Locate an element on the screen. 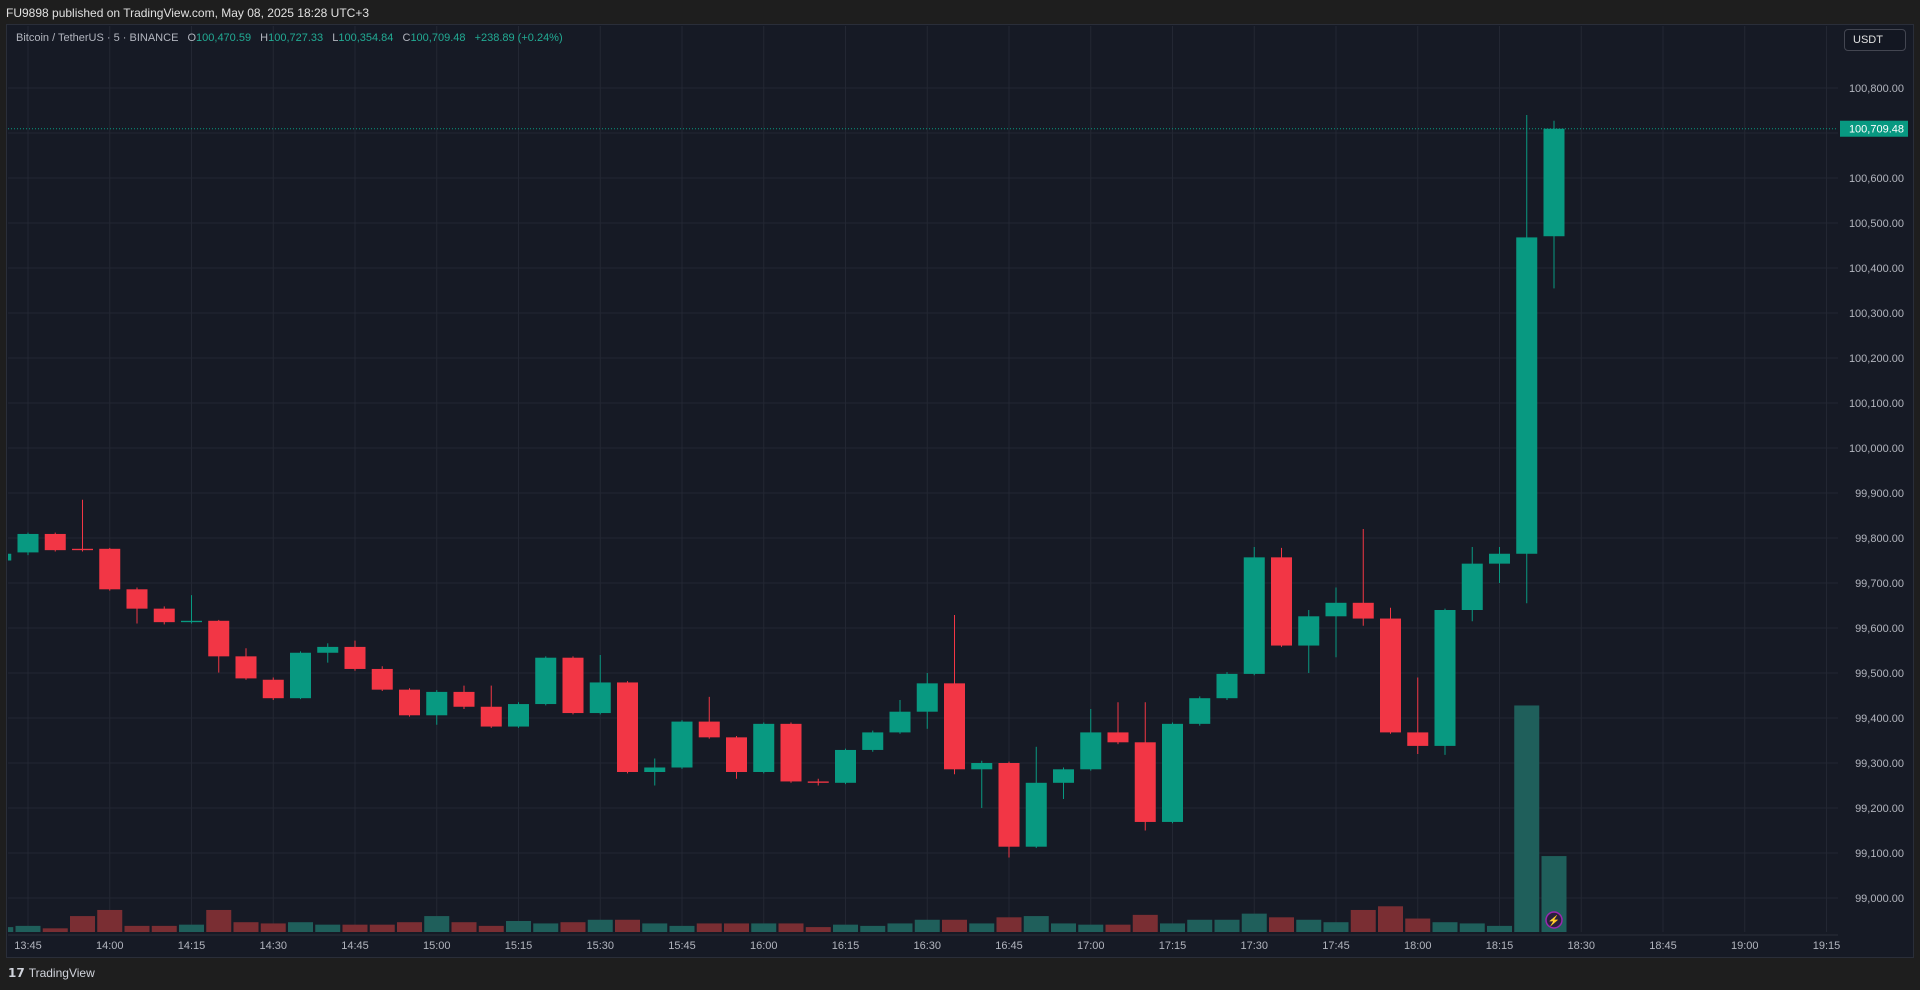 Image resolution: width=1920 pixels, height=990 pixels. time-tick-label: 18:30 is located at coordinates (1581, 946).